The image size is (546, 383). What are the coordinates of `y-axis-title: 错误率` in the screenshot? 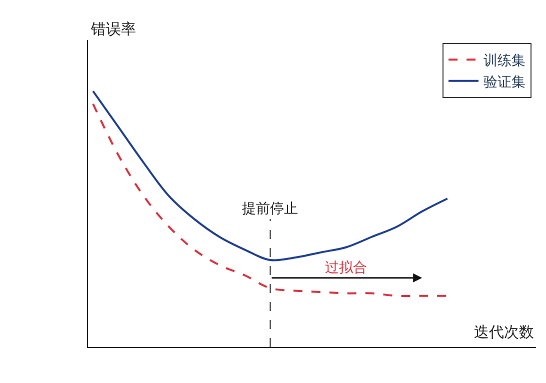 It's located at (113, 29).